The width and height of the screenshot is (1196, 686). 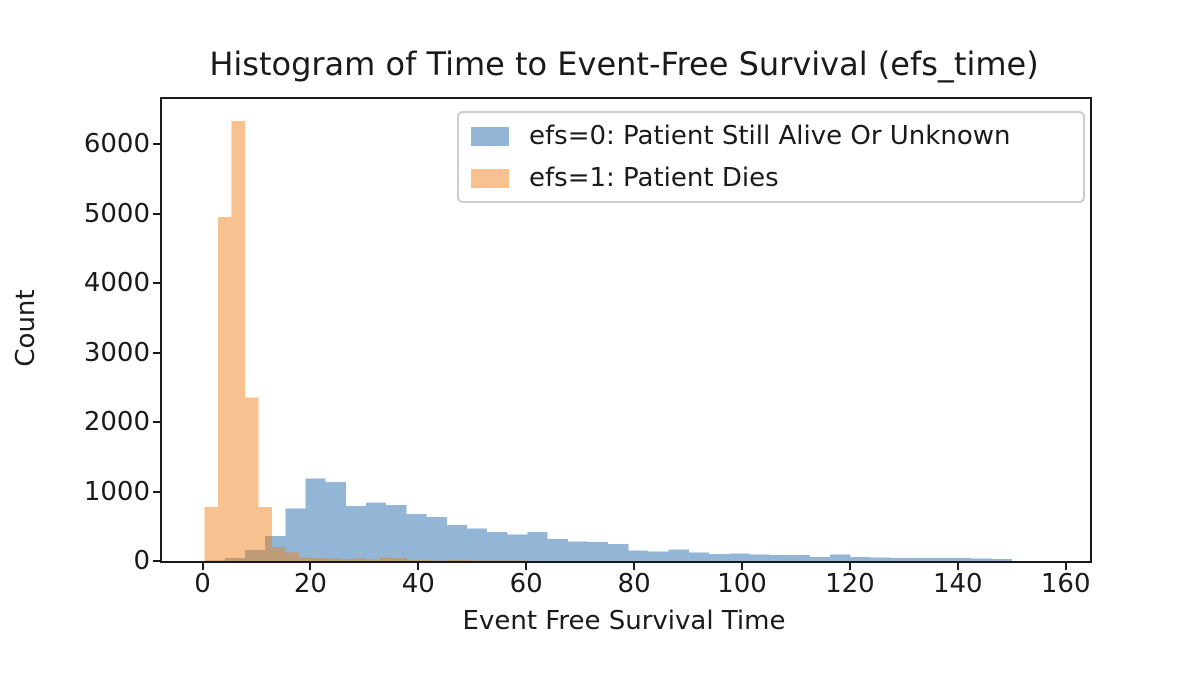 What do you see at coordinates (116, 422) in the screenshot?
I see `y-tick-label: 2000` at bounding box center [116, 422].